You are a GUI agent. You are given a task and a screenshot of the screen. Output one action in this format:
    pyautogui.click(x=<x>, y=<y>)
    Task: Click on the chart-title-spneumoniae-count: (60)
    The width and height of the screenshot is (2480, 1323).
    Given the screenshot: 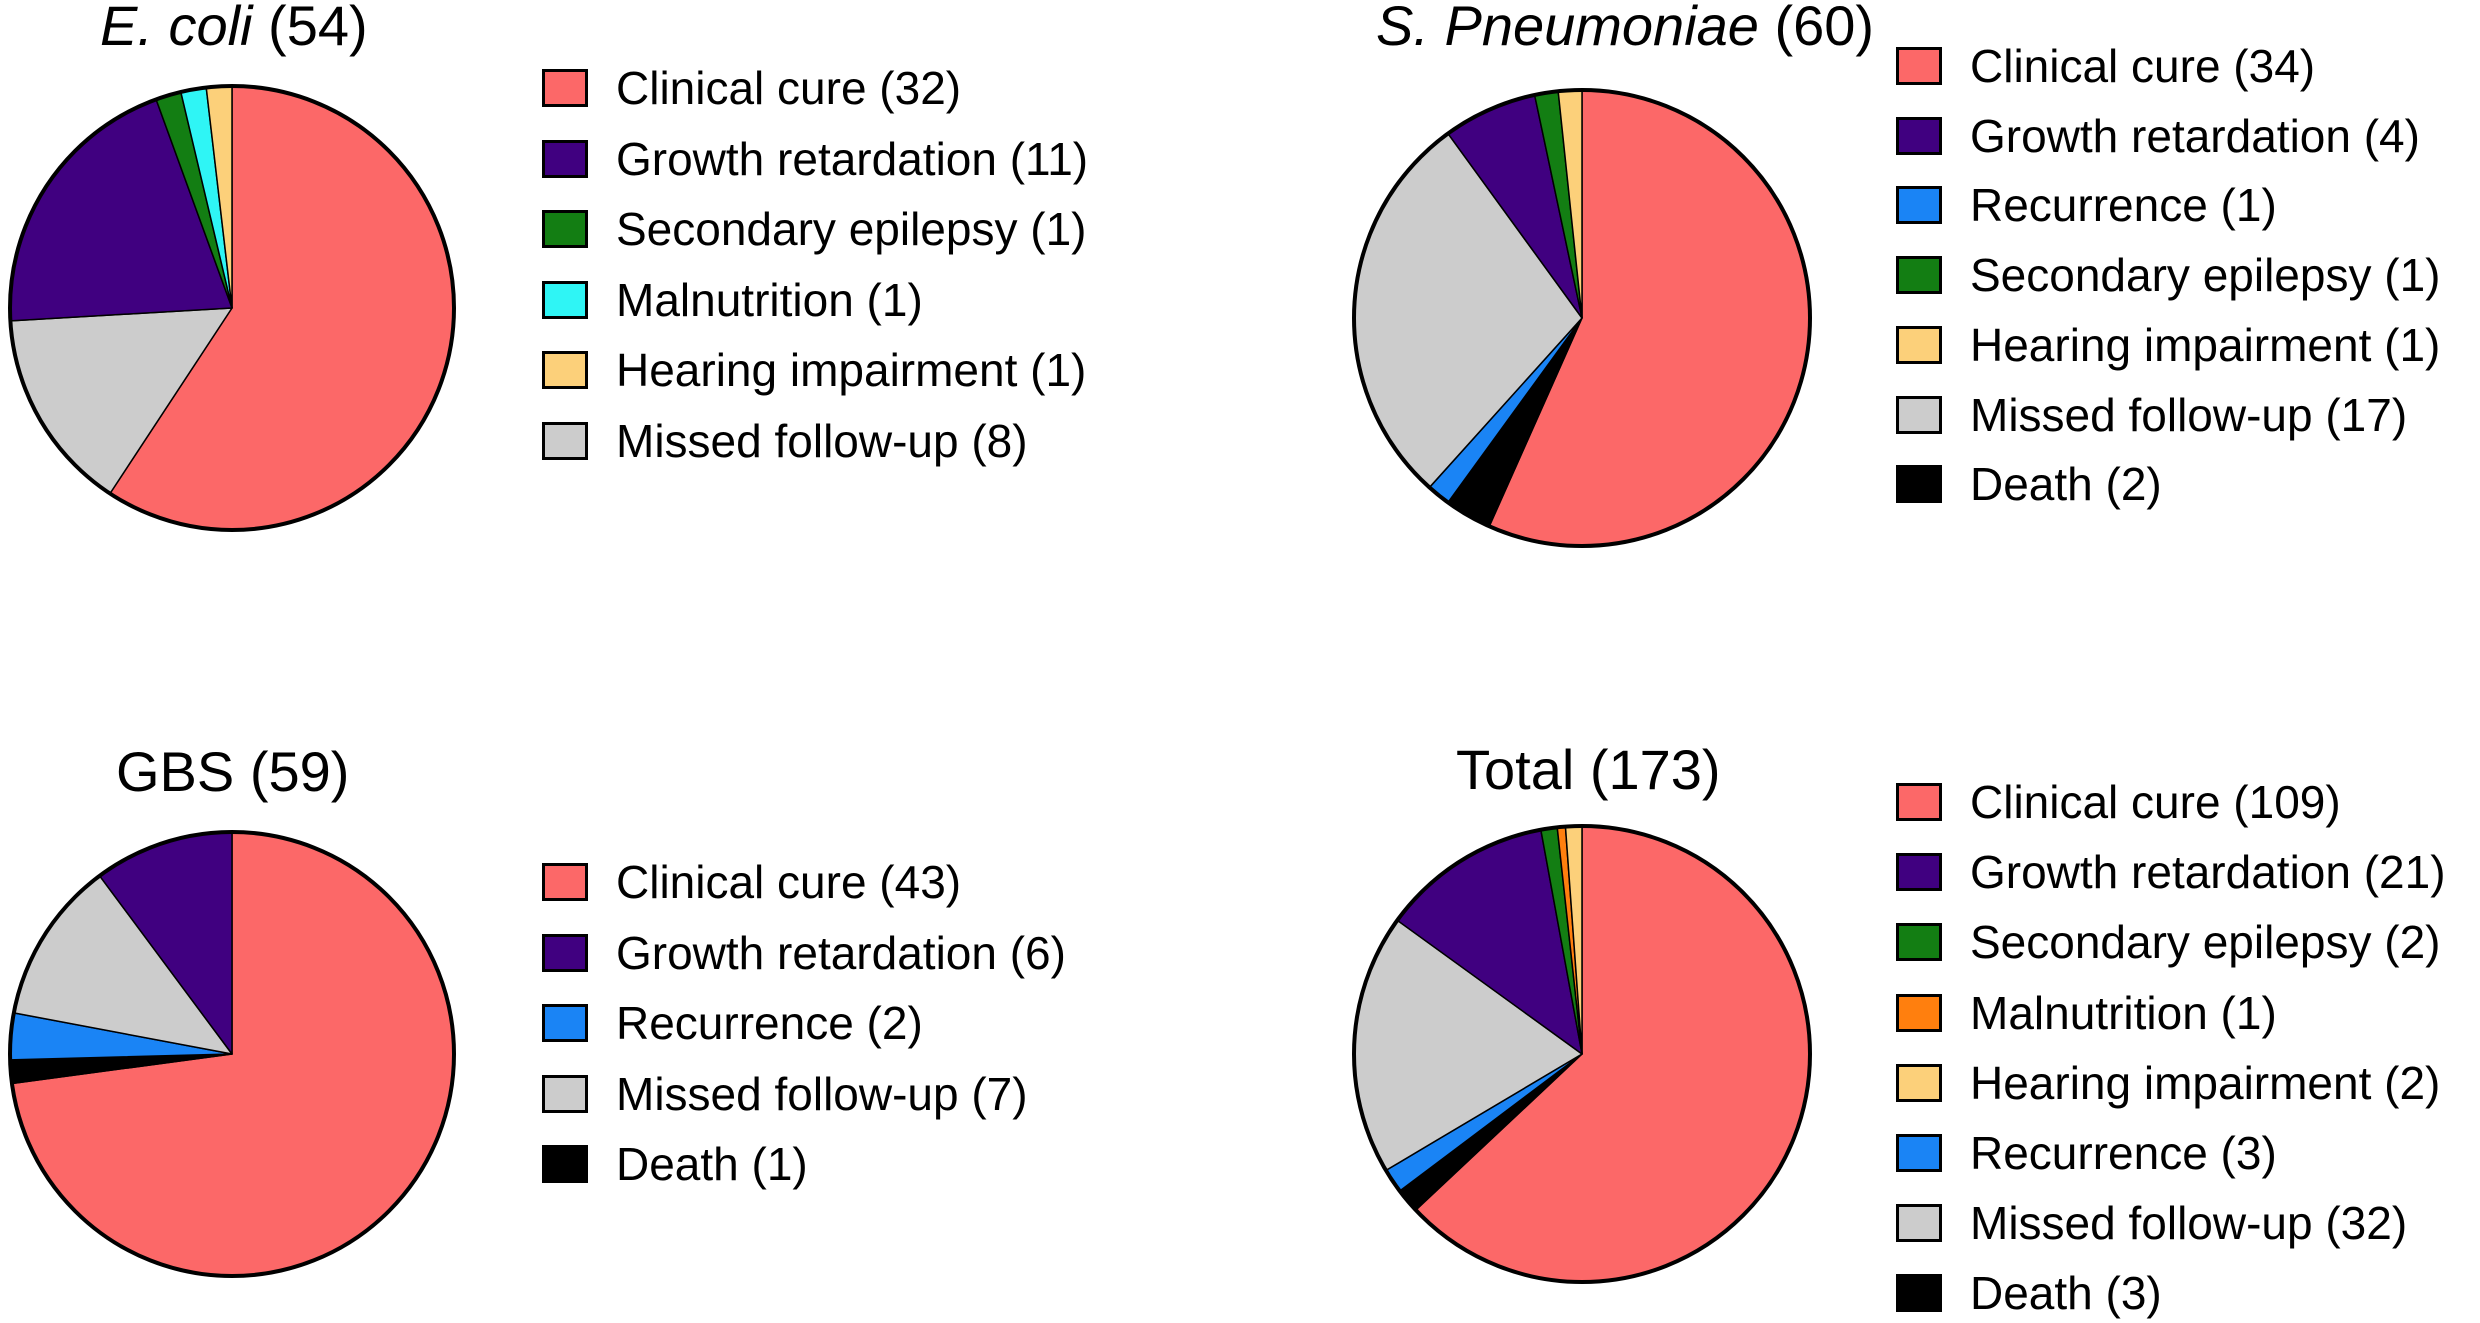 What is the action you would take?
    pyautogui.click(x=1816, y=28)
    